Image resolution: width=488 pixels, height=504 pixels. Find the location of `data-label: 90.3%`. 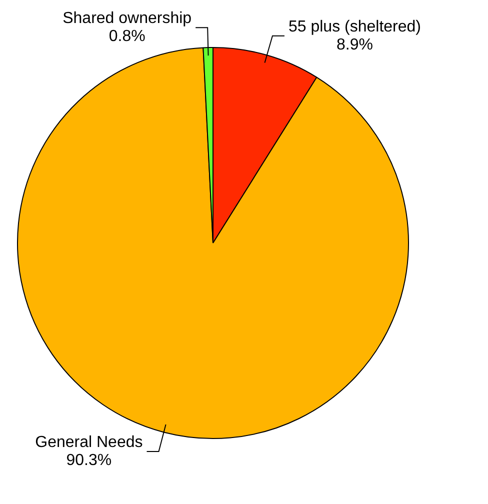

data-label: 90.3% is located at coordinates (89, 460).